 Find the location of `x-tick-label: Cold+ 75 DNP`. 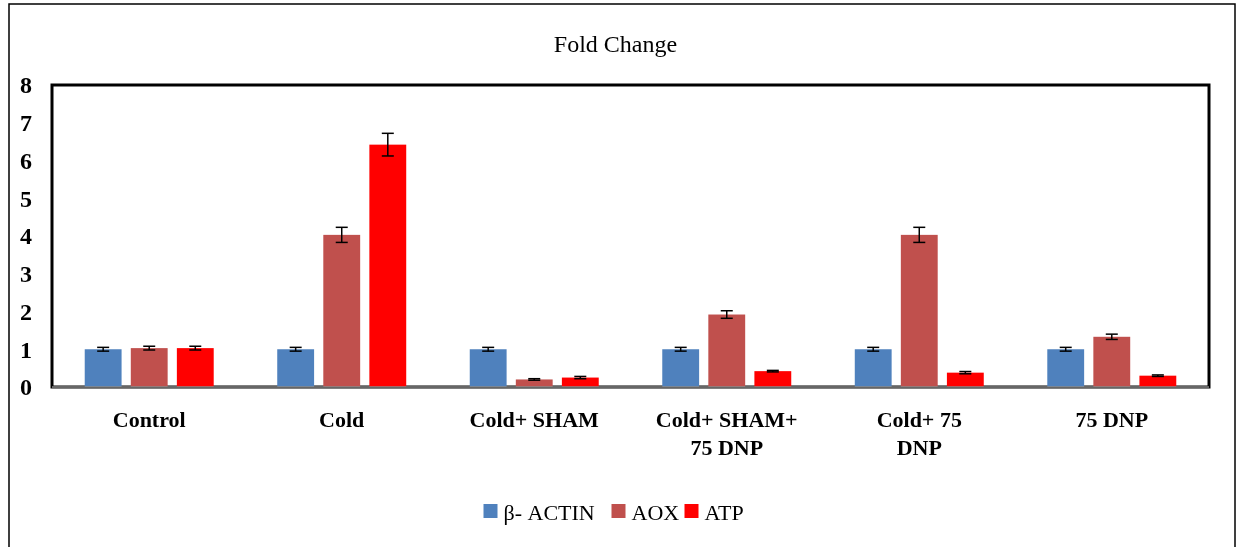

x-tick-label: Cold+ 75 DNP is located at coordinates (919, 433).